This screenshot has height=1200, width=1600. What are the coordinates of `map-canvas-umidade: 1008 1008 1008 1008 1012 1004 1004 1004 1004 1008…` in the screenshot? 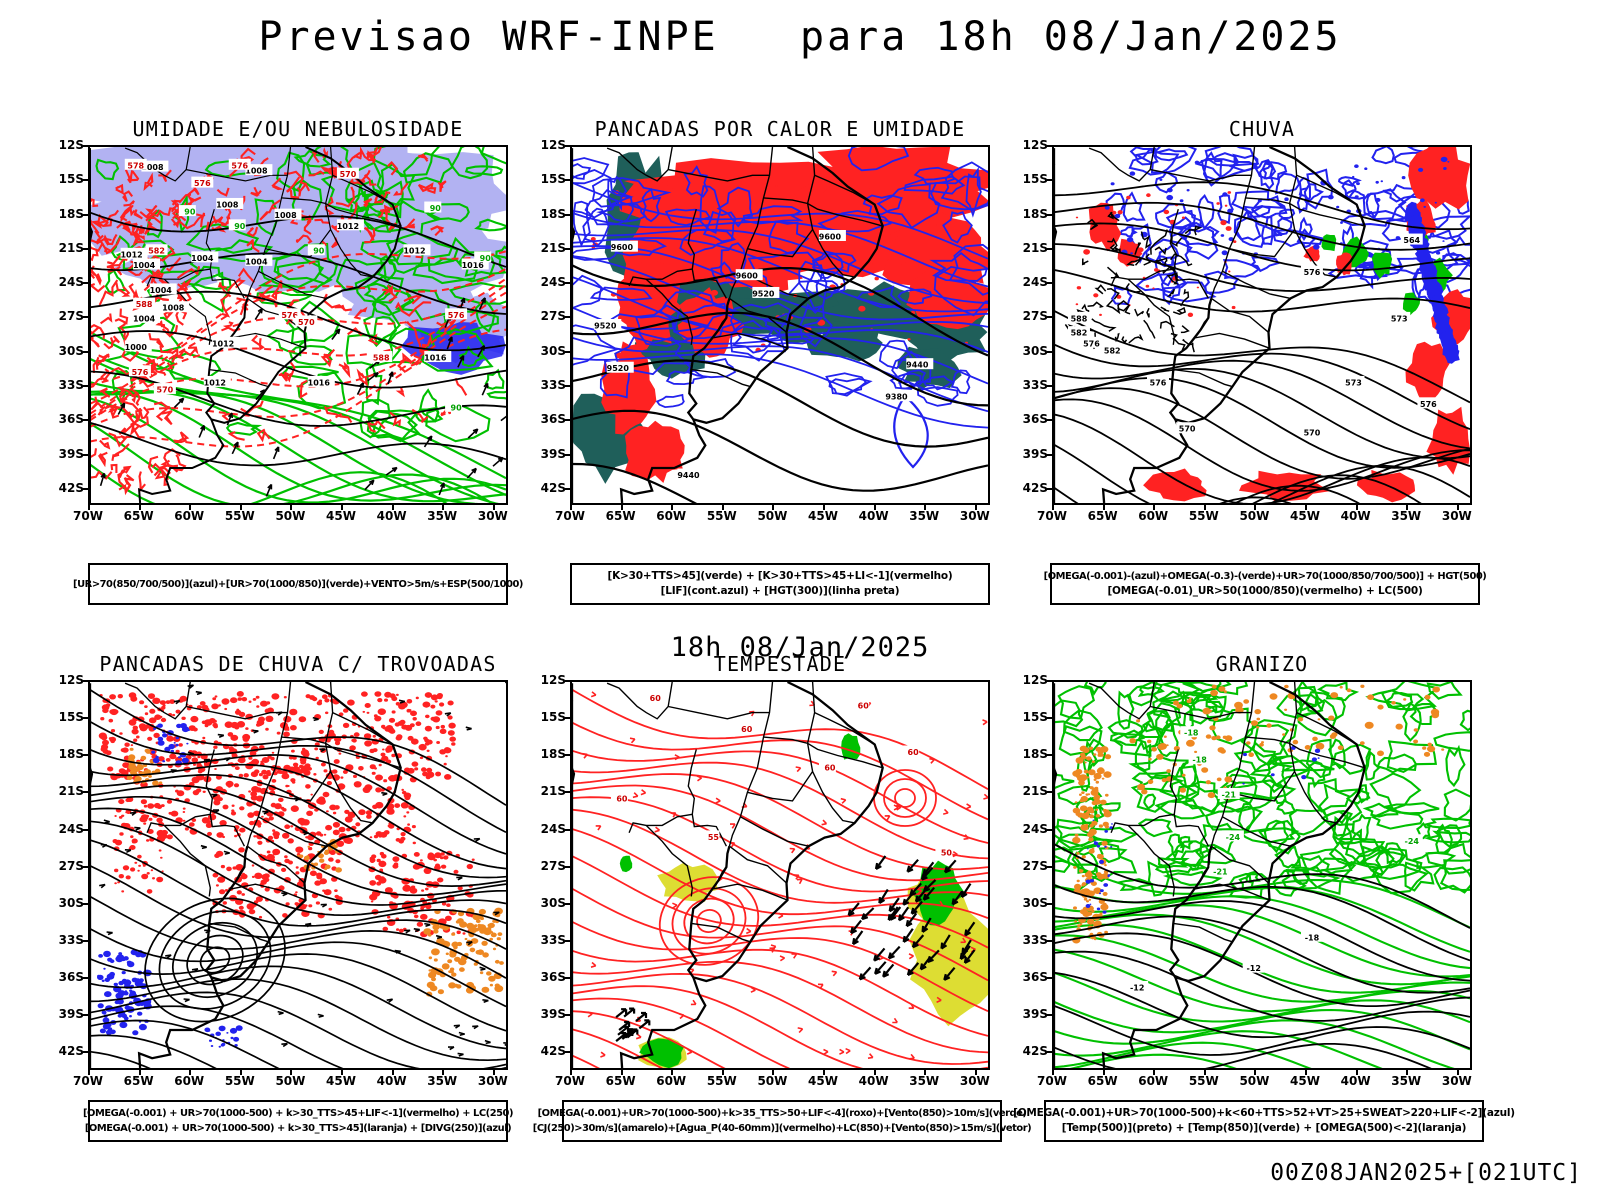 It's located at (298, 325).